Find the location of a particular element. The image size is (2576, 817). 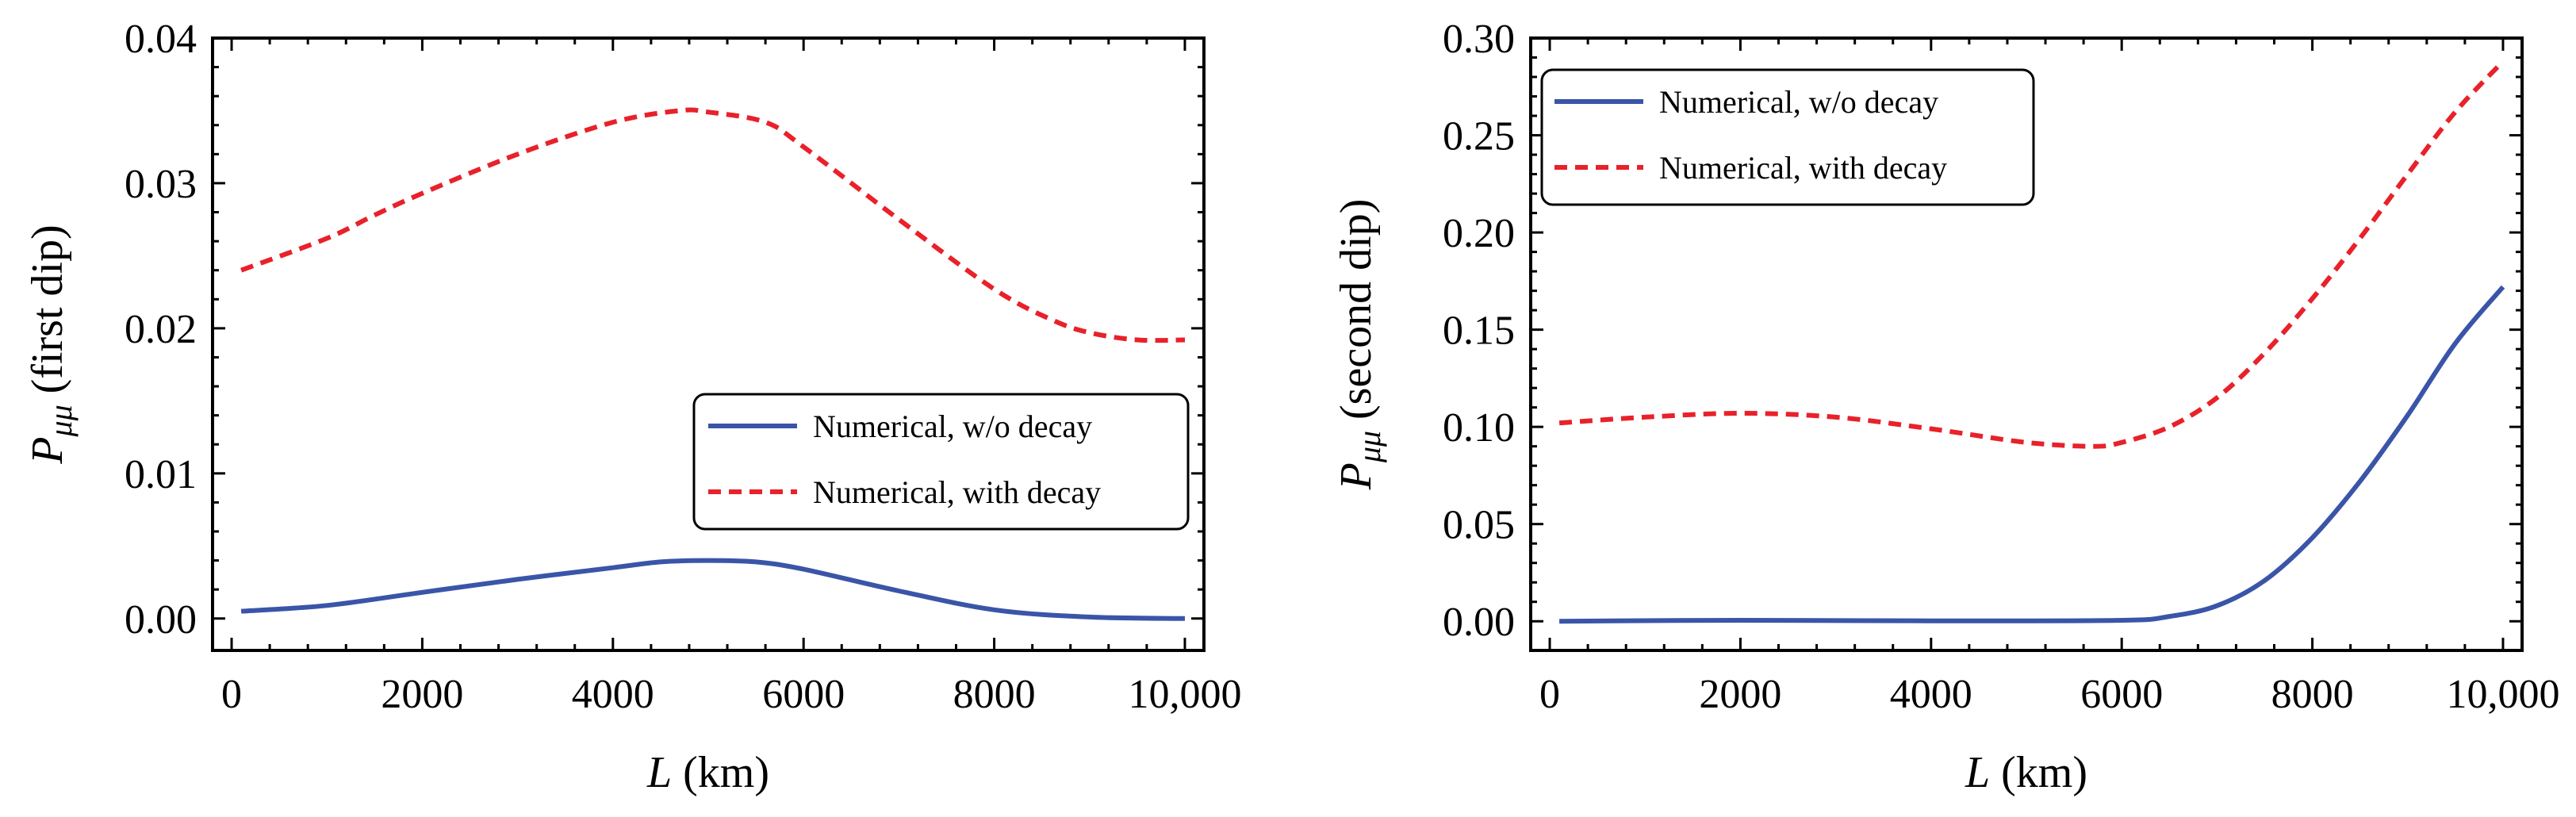

y-tick-label: 0.25 is located at coordinates (1479, 136).